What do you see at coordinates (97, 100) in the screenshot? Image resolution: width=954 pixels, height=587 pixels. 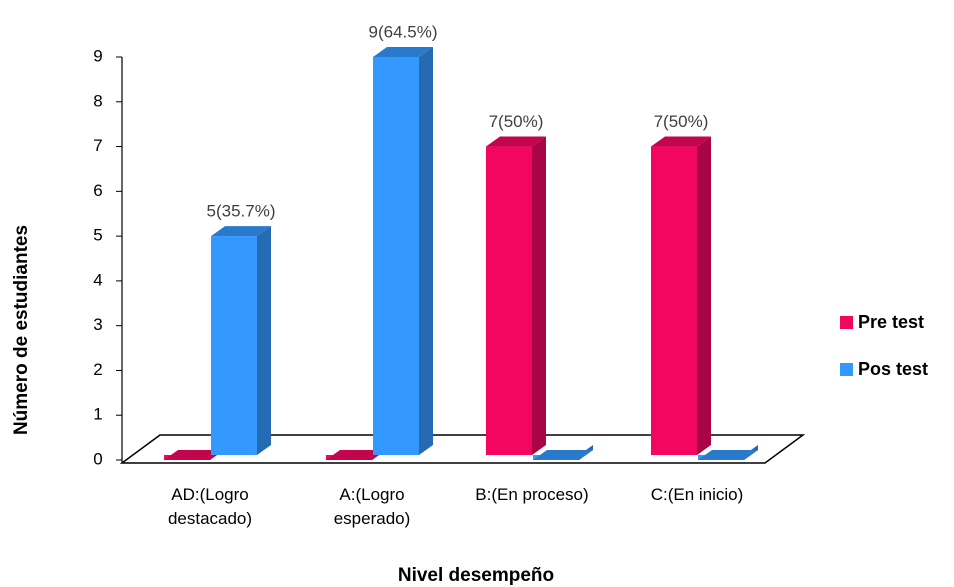 I see `y-tick-label: 8` at bounding box center [97, 100].